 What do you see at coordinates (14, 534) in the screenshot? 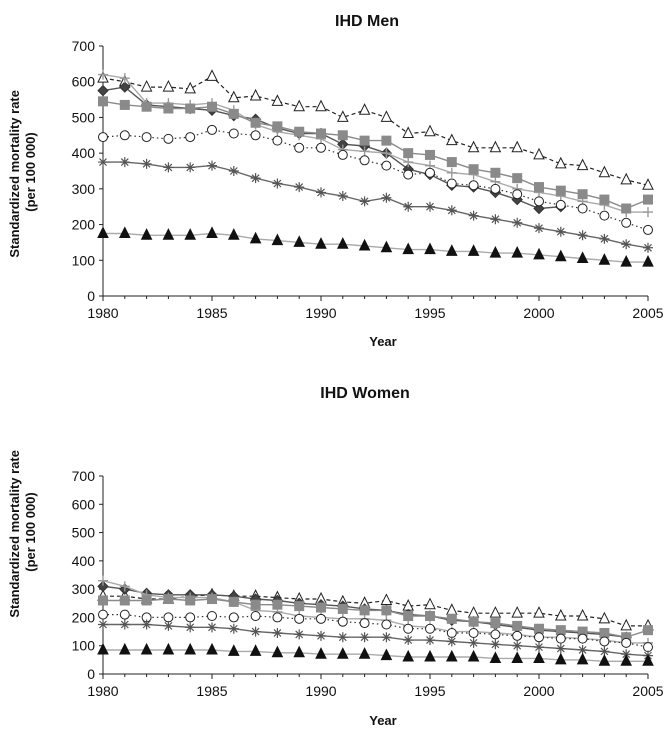
I see `y-axis-label-line1: Standardized mortality rate` at bounding box center [14, 534].